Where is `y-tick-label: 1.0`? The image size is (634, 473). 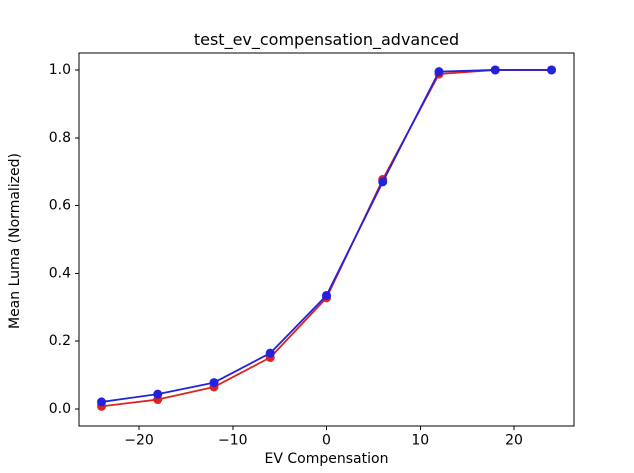
y-tick-label: 1.0 is located at coordinates (60, 70).